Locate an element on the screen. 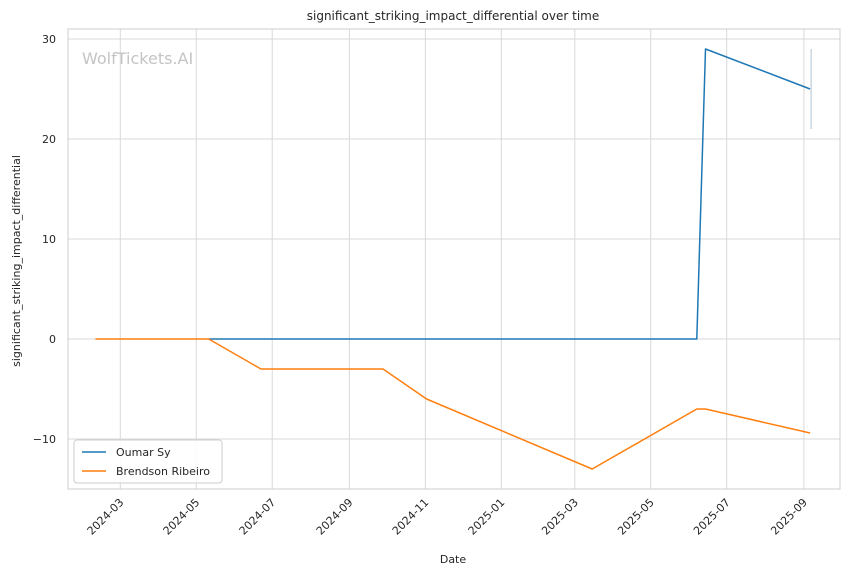 Image resolution: width=850 pixels, height=575 pixels. y-tick-label: 0 is located at coordinates (52, 339).